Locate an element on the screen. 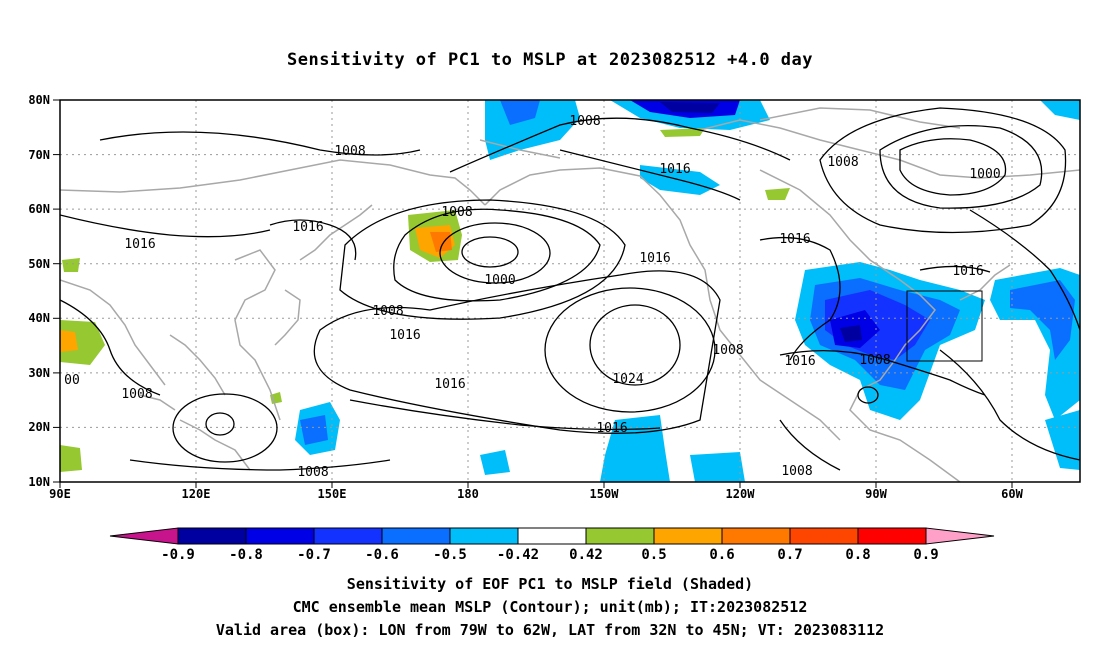 This screenshot has width=1100, height=650. colorbar-high-end is located at coordinates (960, 536).